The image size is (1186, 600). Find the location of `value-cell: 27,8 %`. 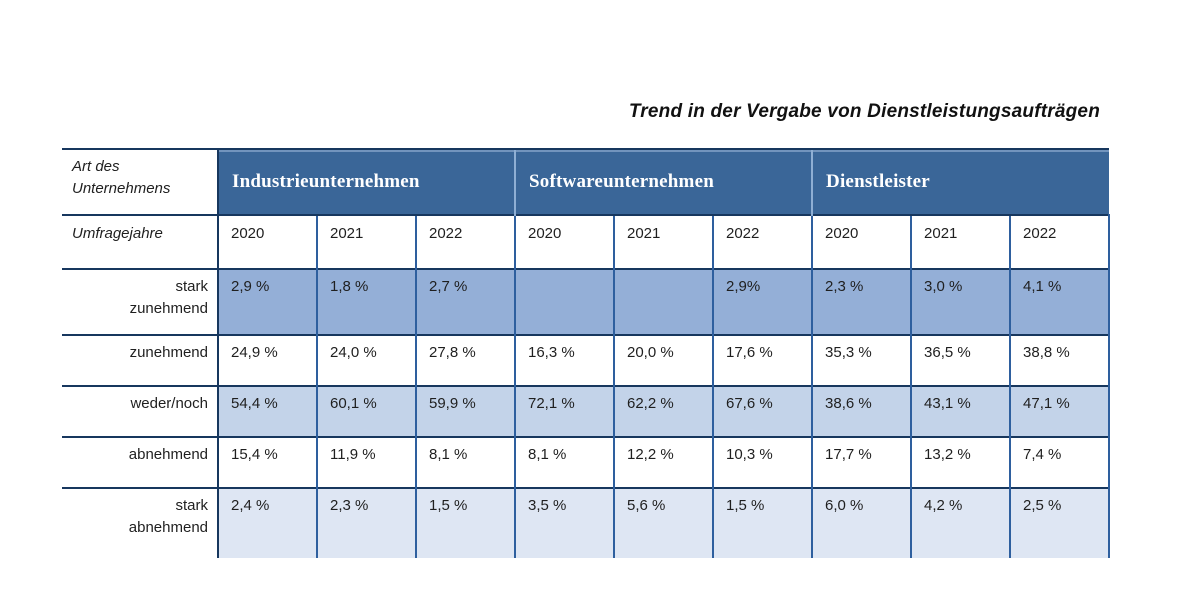

value-cell: 27,8 % is located at coordinates (465, 360).